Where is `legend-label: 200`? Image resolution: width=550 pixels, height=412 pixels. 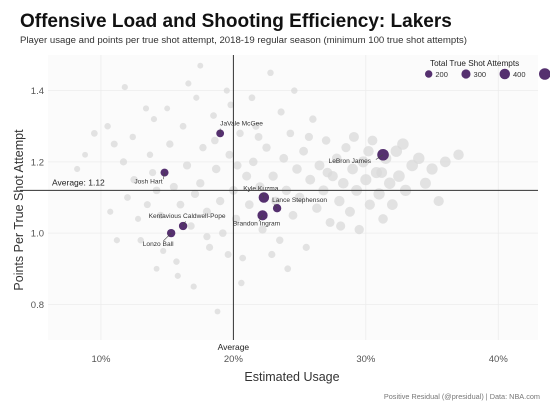 legend-label: 200 is located at coordinates (441, 74).